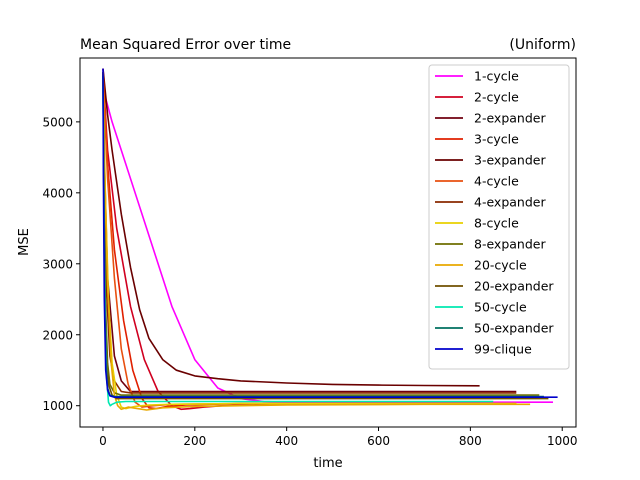 This screenshot has width=640, height=480. Describe the element at coordinates (185, 45) in the screenshot. I see `chart-title: Mean Squared Error over time` at that location.